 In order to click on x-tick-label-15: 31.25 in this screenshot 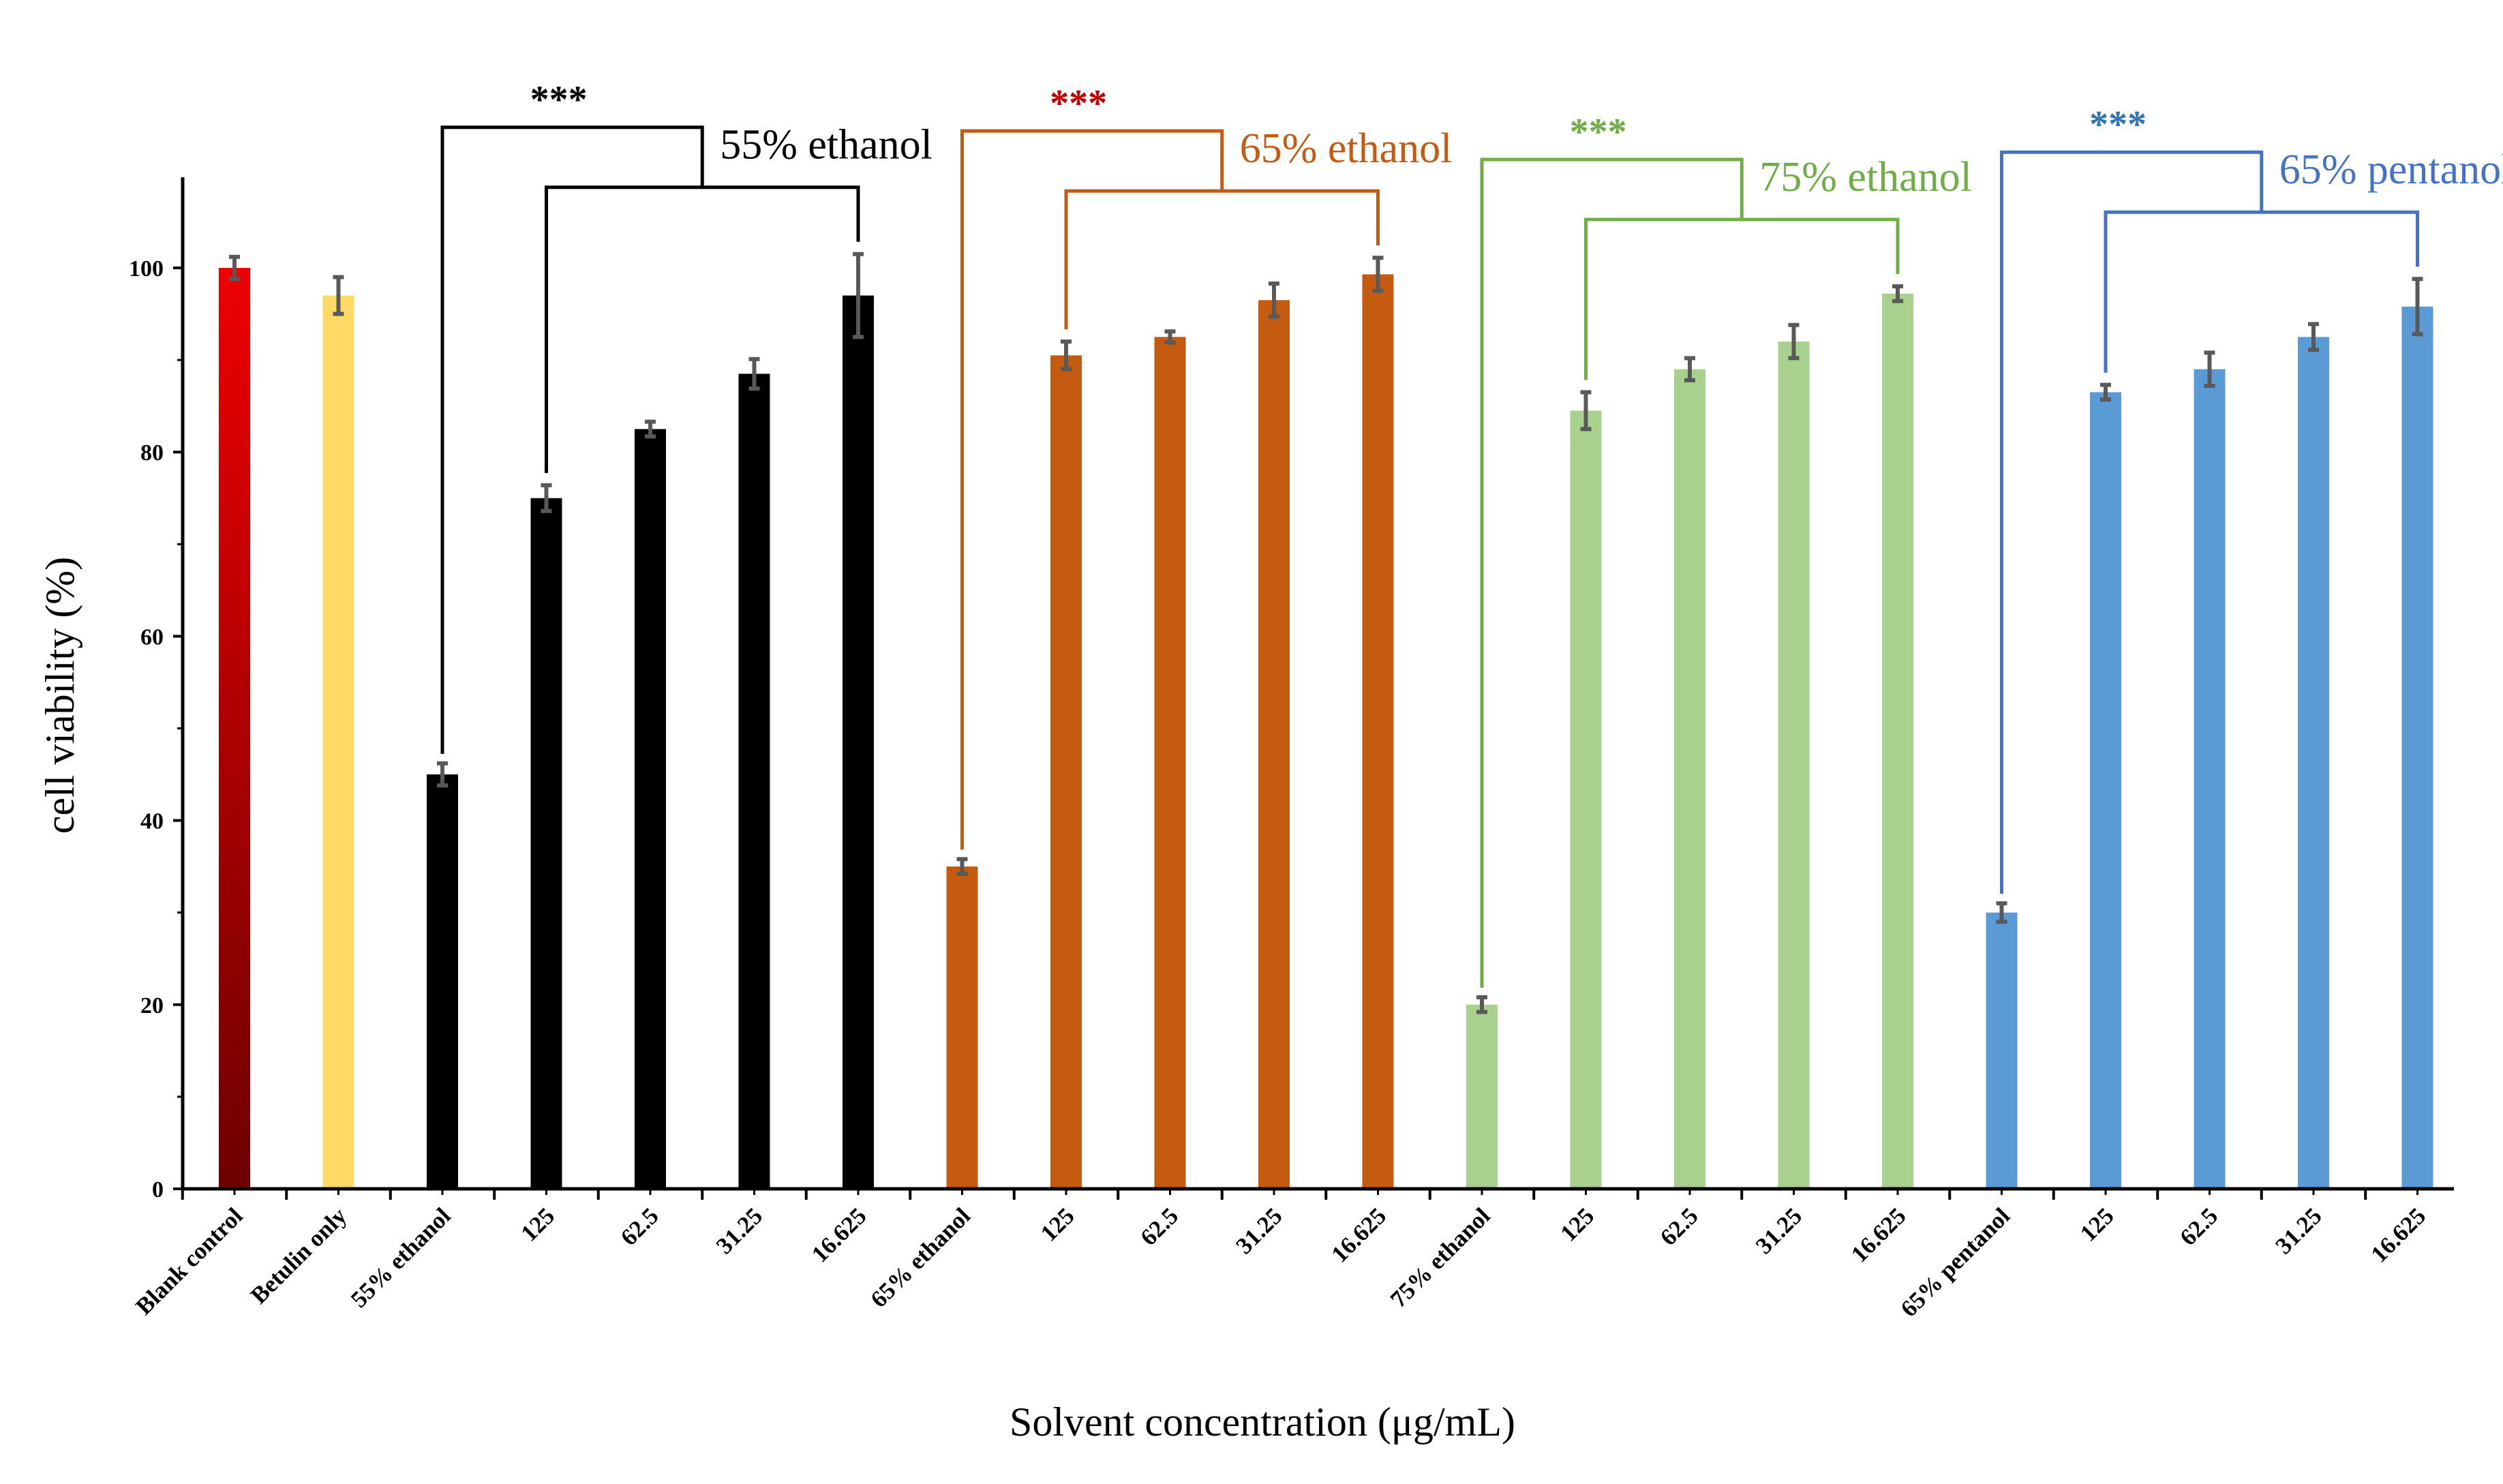, I will do `click(1778, 1230)`.